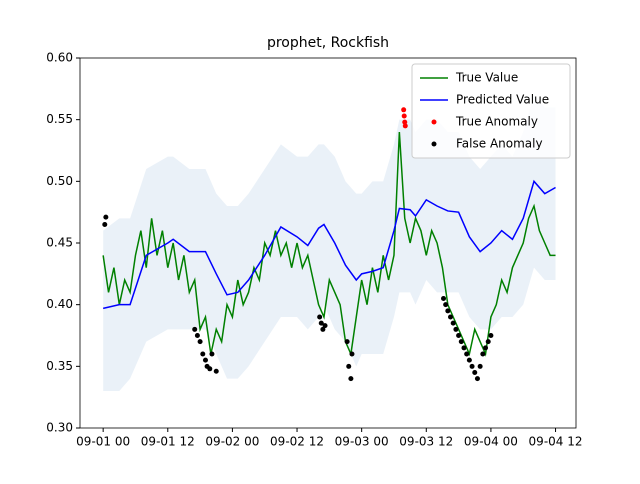 Image resolution: width=640 pixels, height=484 pixels. Describe the element at coordinates (502, 100) in the screenshot. I see `legend-label: Predicted Value` at that location.